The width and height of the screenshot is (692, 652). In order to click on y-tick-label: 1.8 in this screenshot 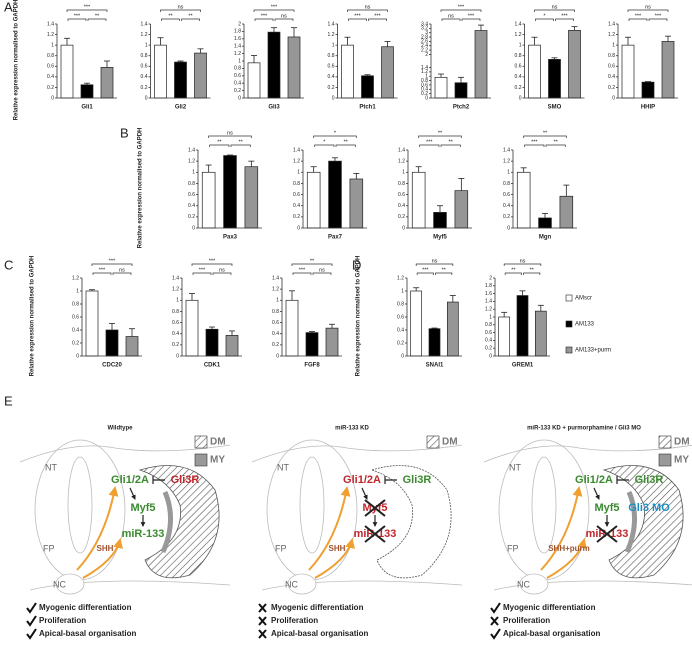, I will do `click(488, 286)`.